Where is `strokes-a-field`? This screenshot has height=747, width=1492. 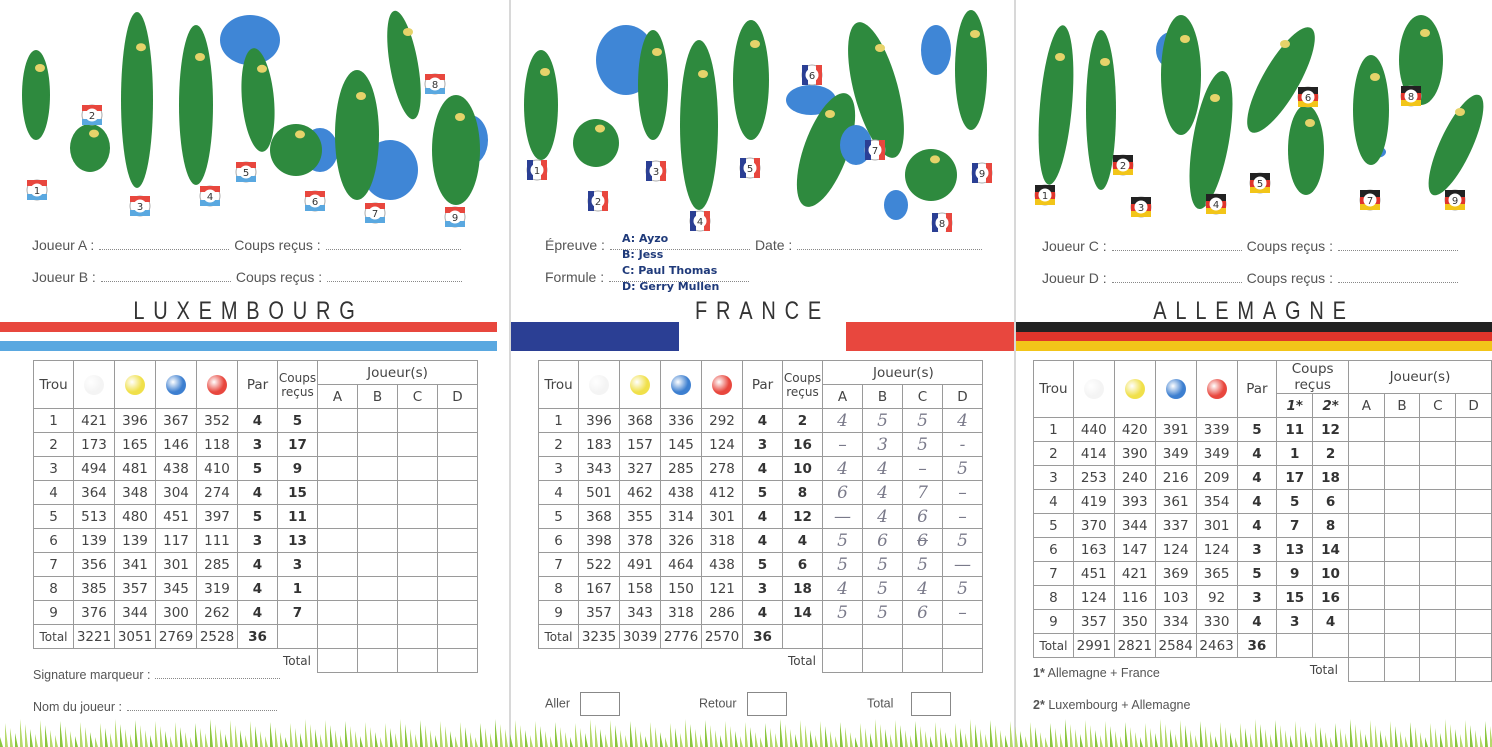 strokes-a-field is located at coordinates (393, 244).